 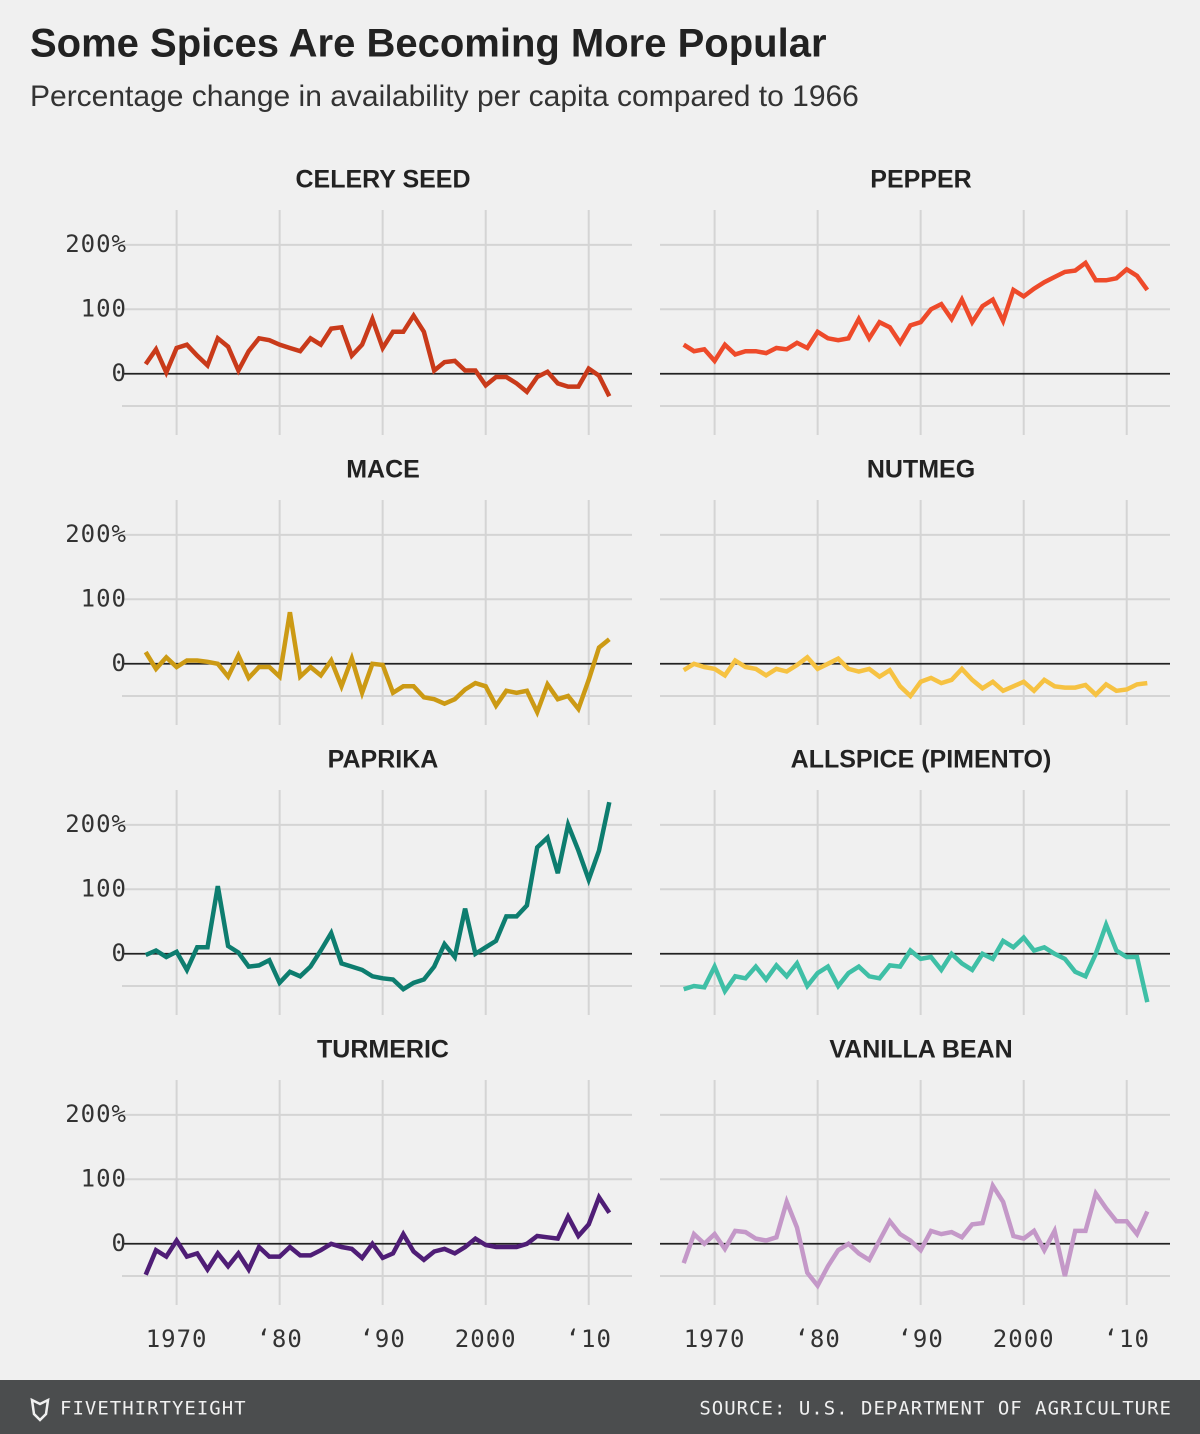 I want to click on panel-title: VANILLA BEAN, so click(x=920, y=1050).